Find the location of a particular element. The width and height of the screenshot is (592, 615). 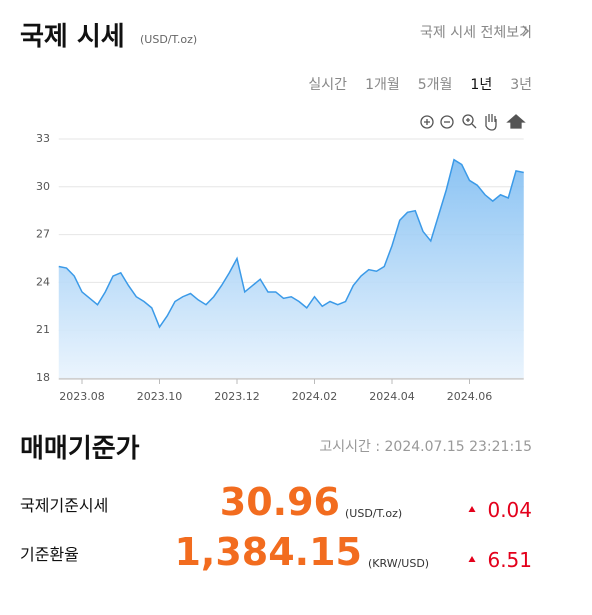

tab: 3년 is located at coordinates (521, 85).